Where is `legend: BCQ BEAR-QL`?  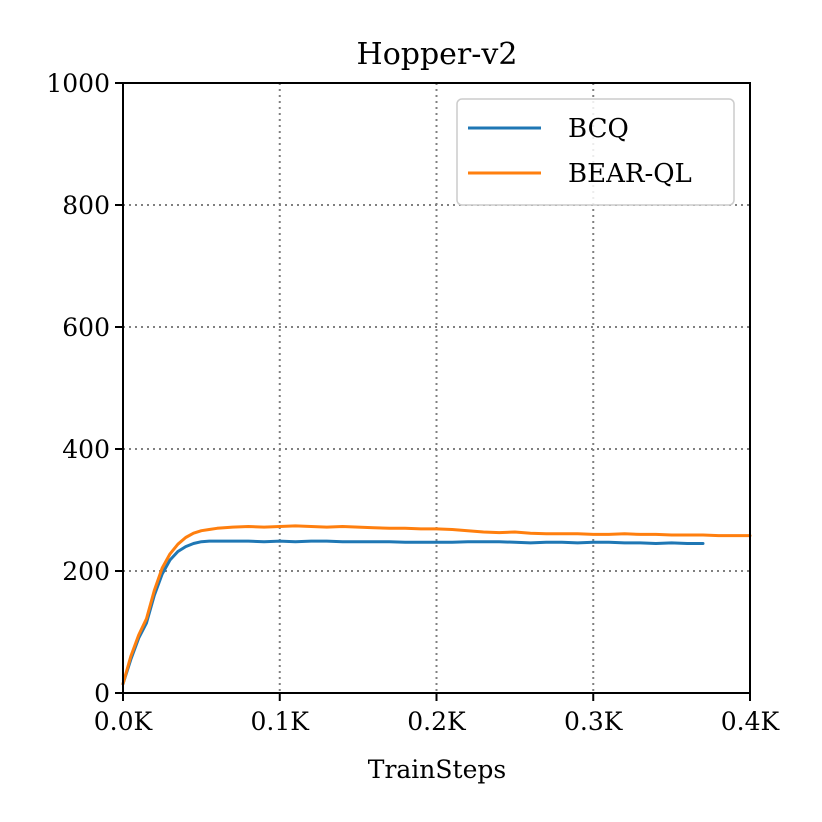 legend: BCQ BEAR-QL is located at coordinates (595, 152).